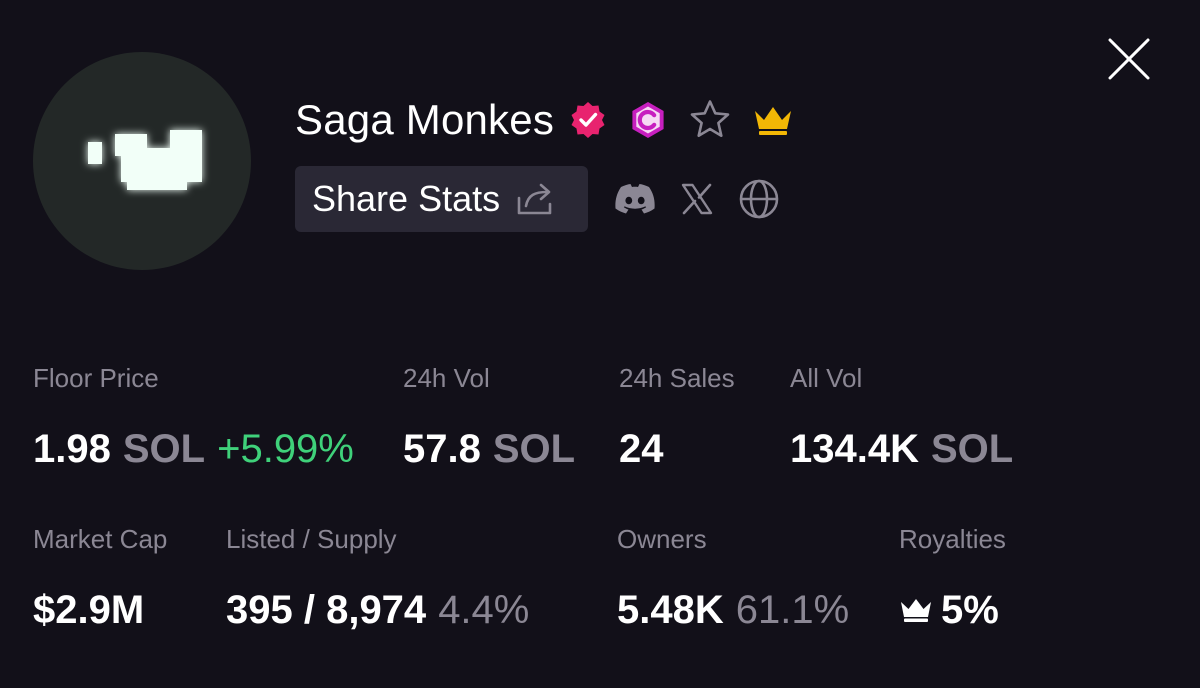  I want to click on title-row: Saga Monkes, so click(544, 120).